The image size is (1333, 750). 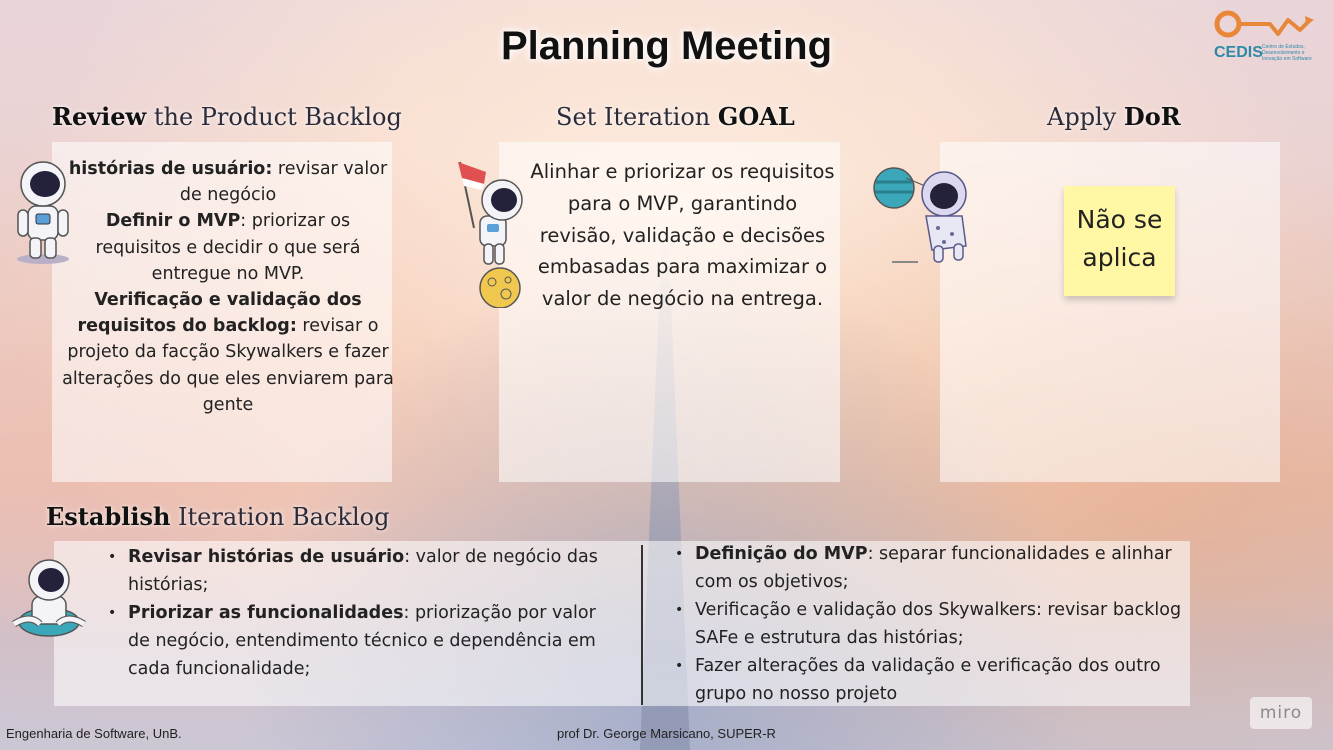 I want to click on review-item-bold: histórias de usuário:, so click(x=170, y=169).